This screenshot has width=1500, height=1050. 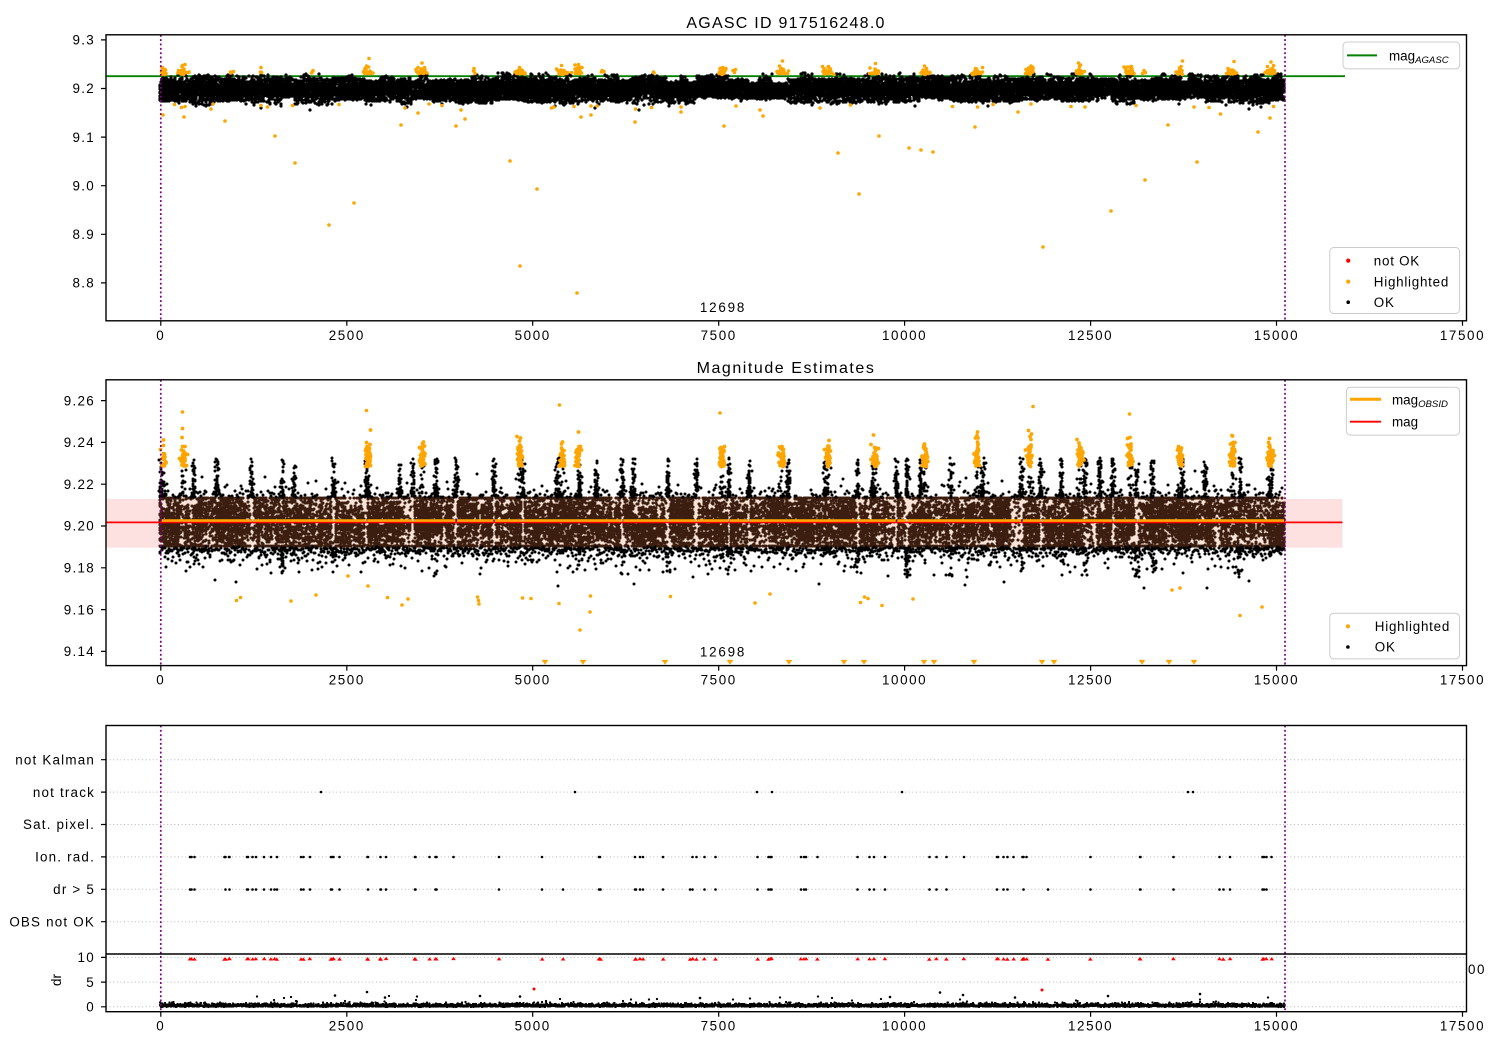 I want to click on svg-text: not track, so click(x=64, y=792).